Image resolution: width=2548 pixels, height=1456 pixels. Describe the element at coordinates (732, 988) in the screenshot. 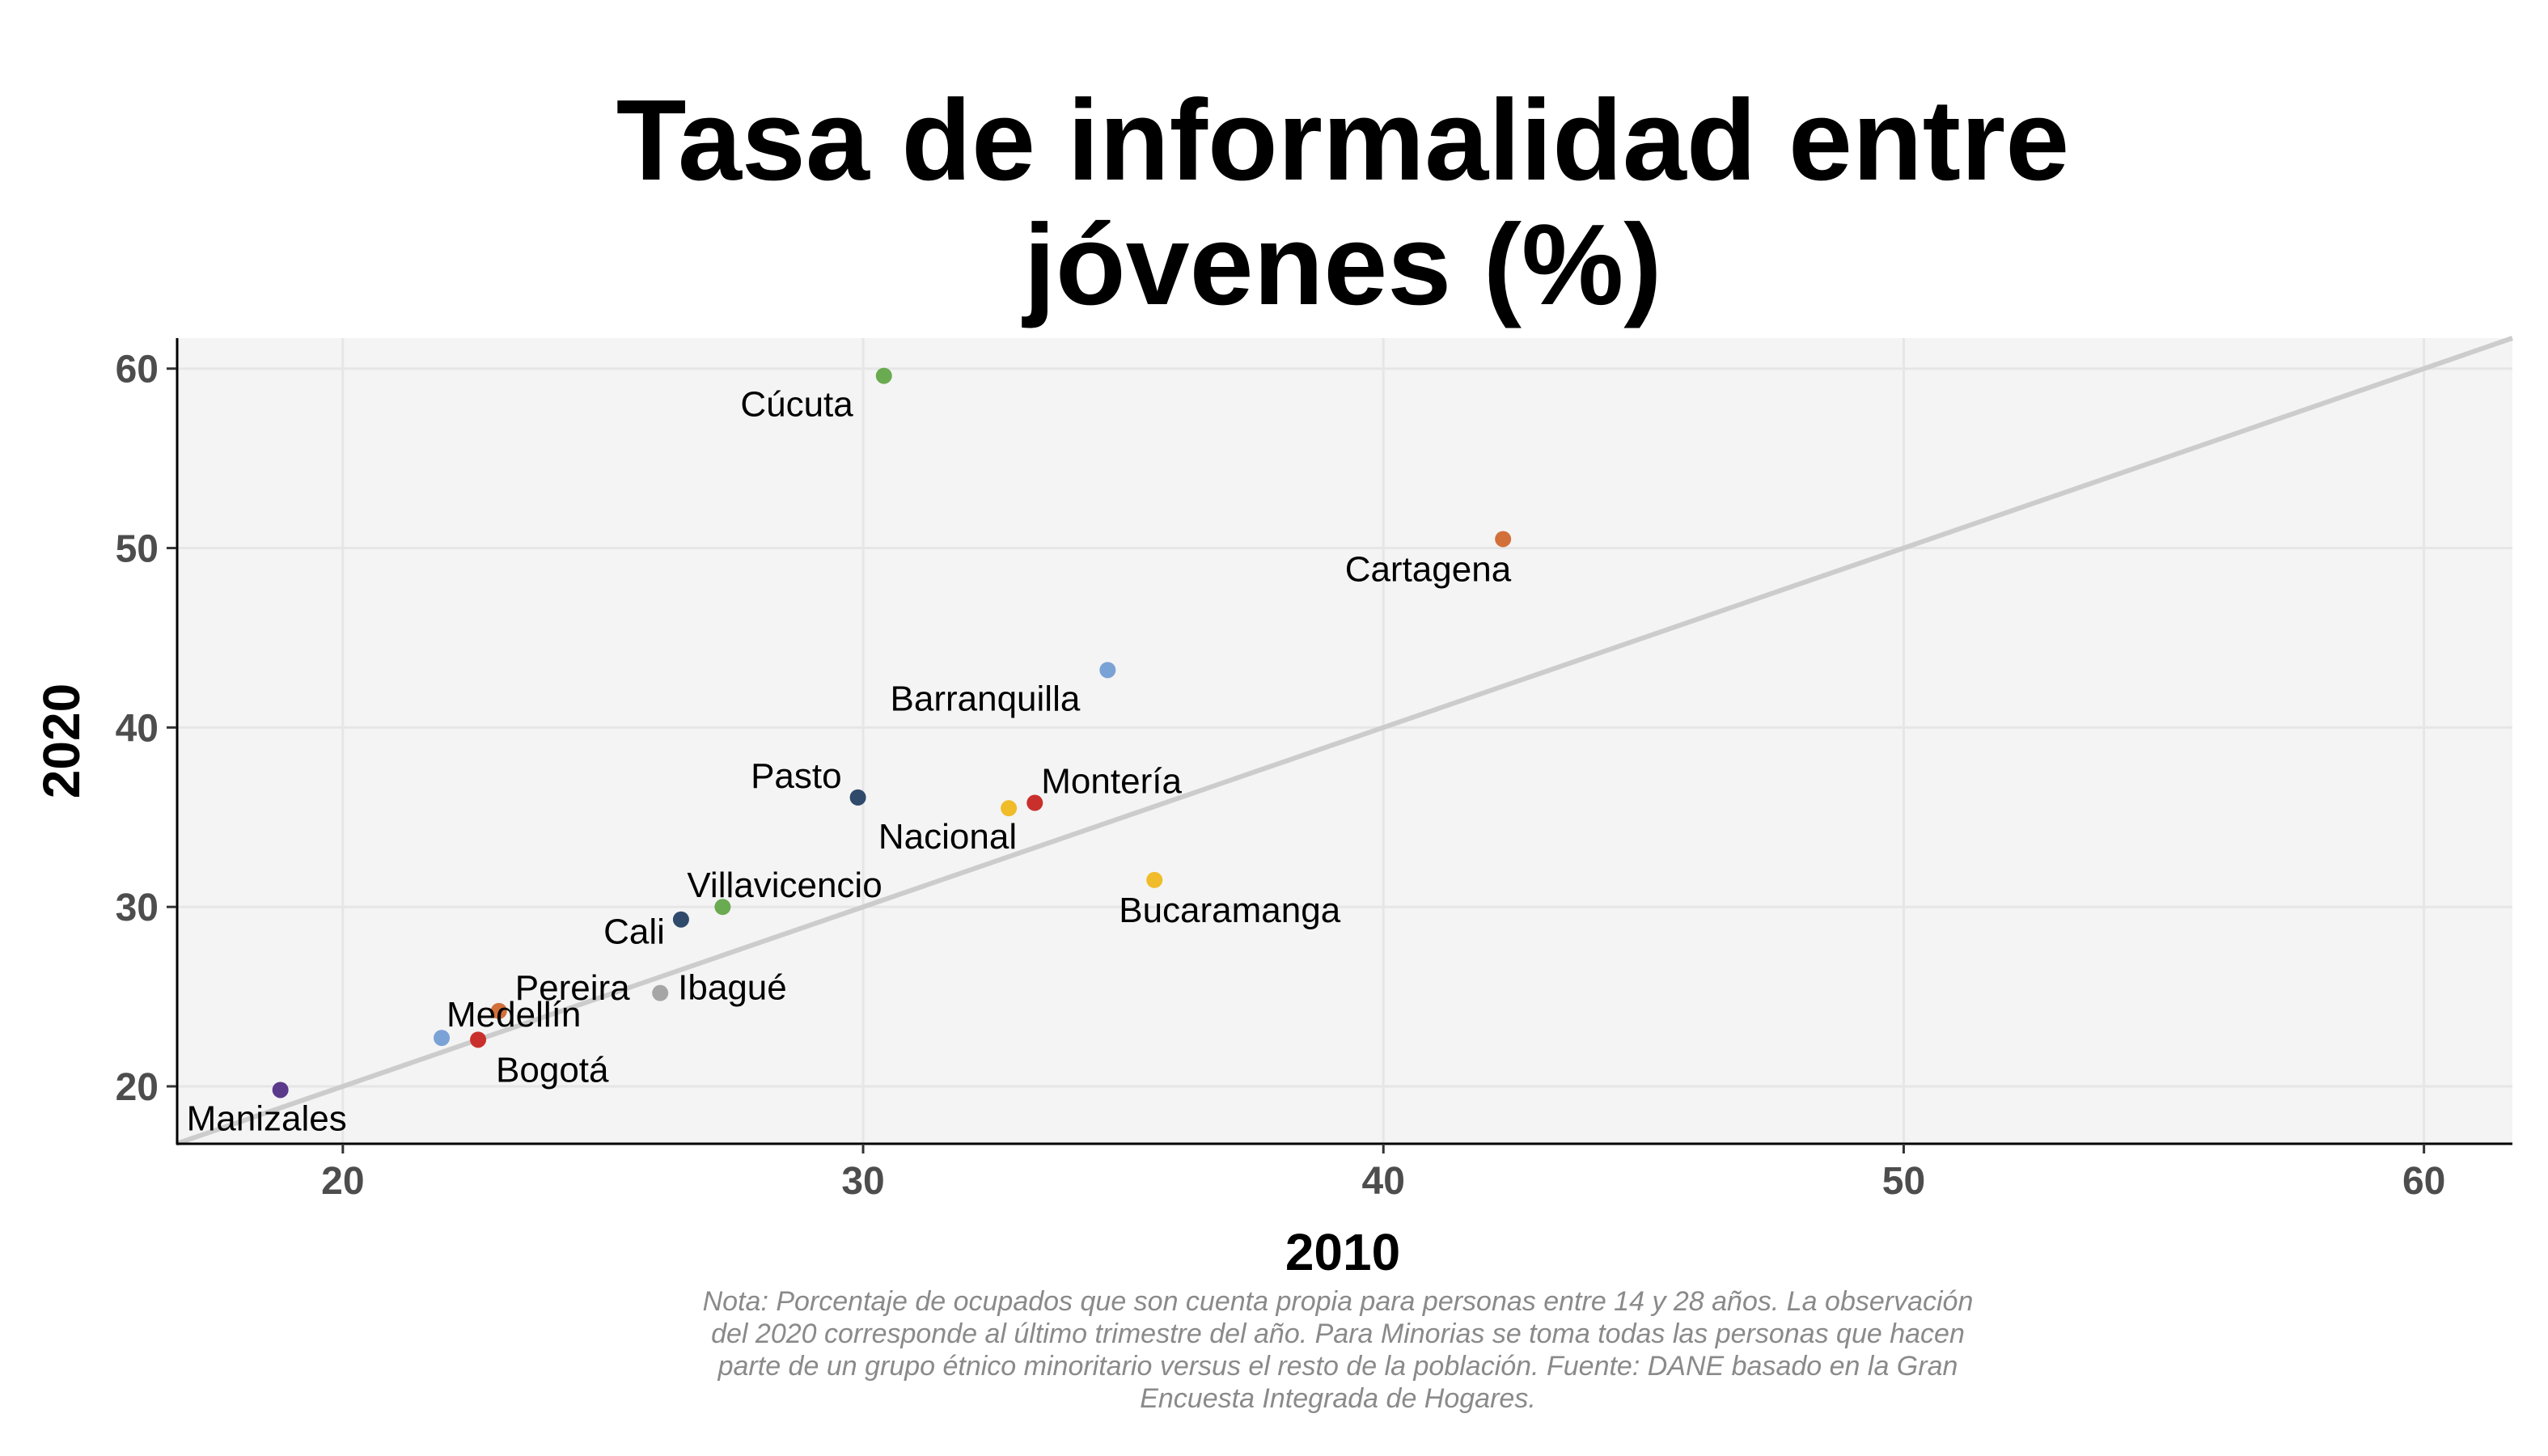

I see `point-label: Ibagué` at that location.